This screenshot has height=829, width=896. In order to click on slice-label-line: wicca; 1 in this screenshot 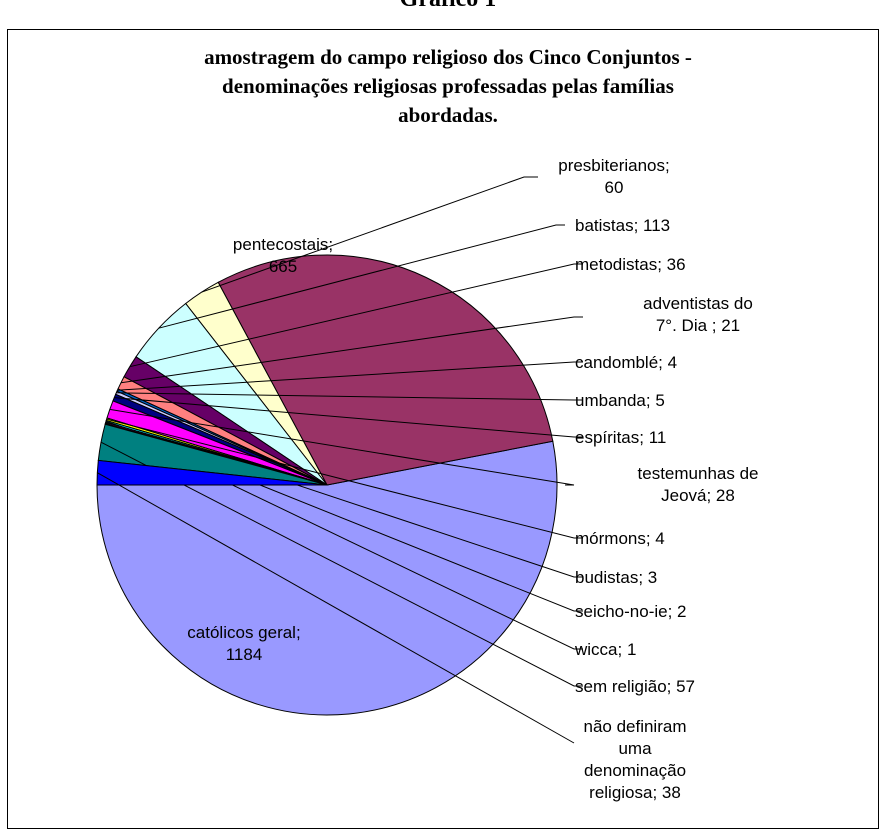, I will do `click(605, 649)`.